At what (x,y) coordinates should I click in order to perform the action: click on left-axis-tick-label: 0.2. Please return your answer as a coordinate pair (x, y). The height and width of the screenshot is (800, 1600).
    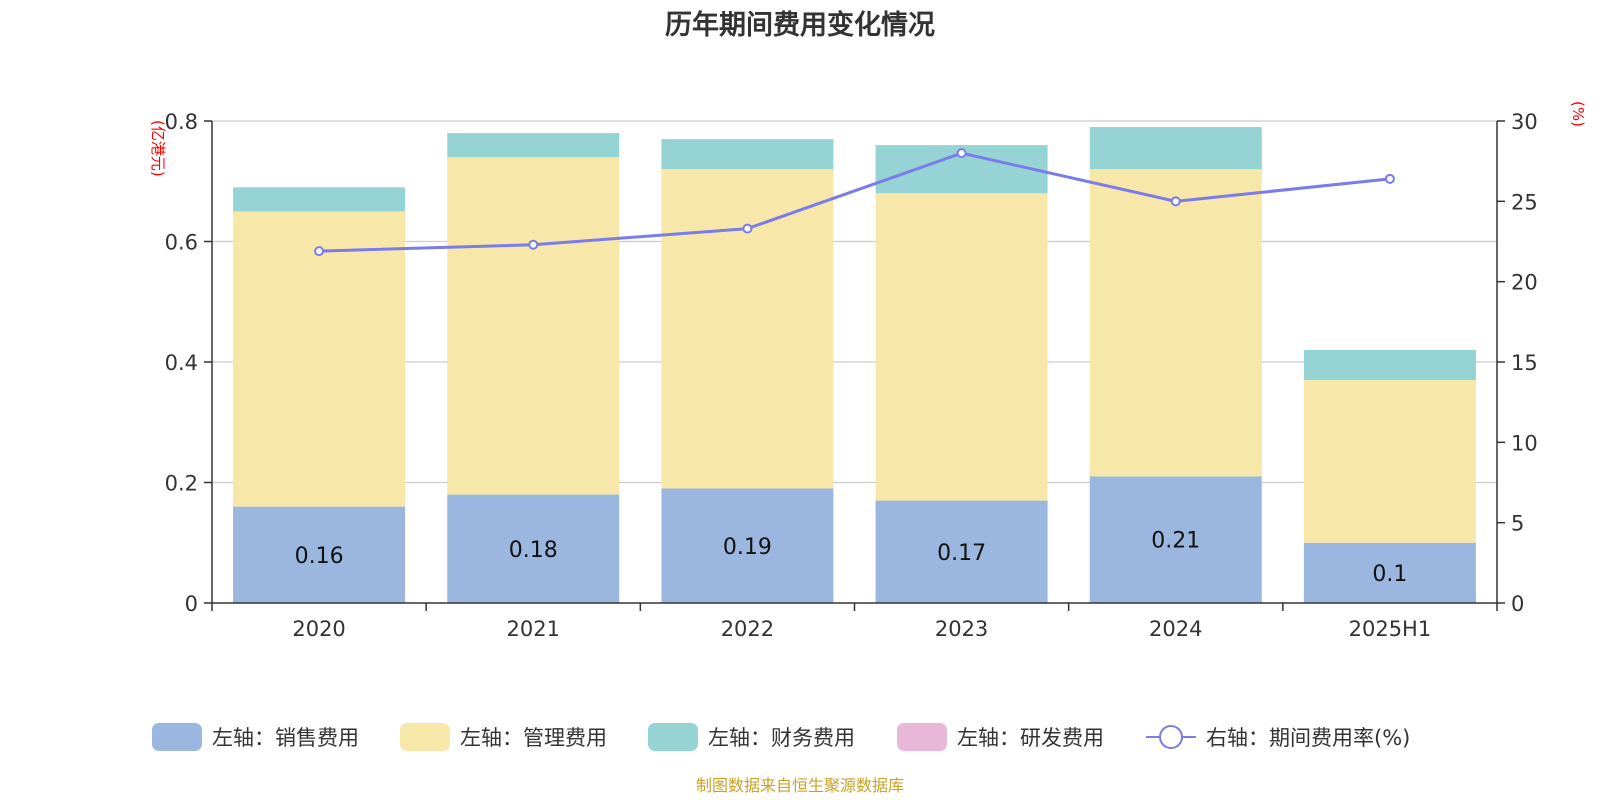
    Looking at the image, I should click on (181, 484).